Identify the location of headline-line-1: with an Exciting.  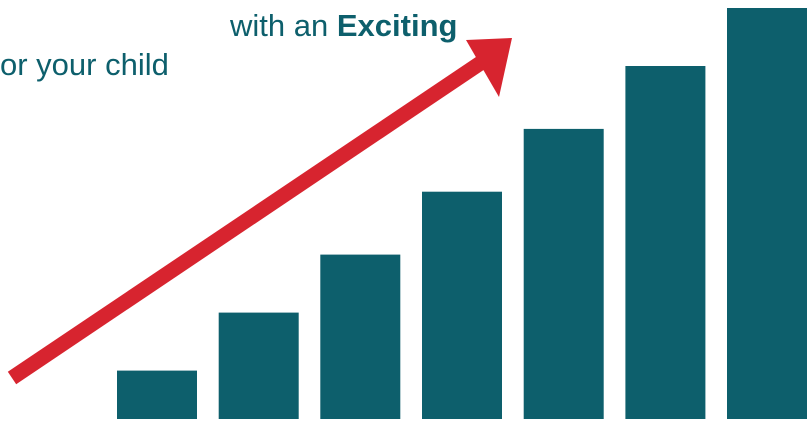
(343, 26).